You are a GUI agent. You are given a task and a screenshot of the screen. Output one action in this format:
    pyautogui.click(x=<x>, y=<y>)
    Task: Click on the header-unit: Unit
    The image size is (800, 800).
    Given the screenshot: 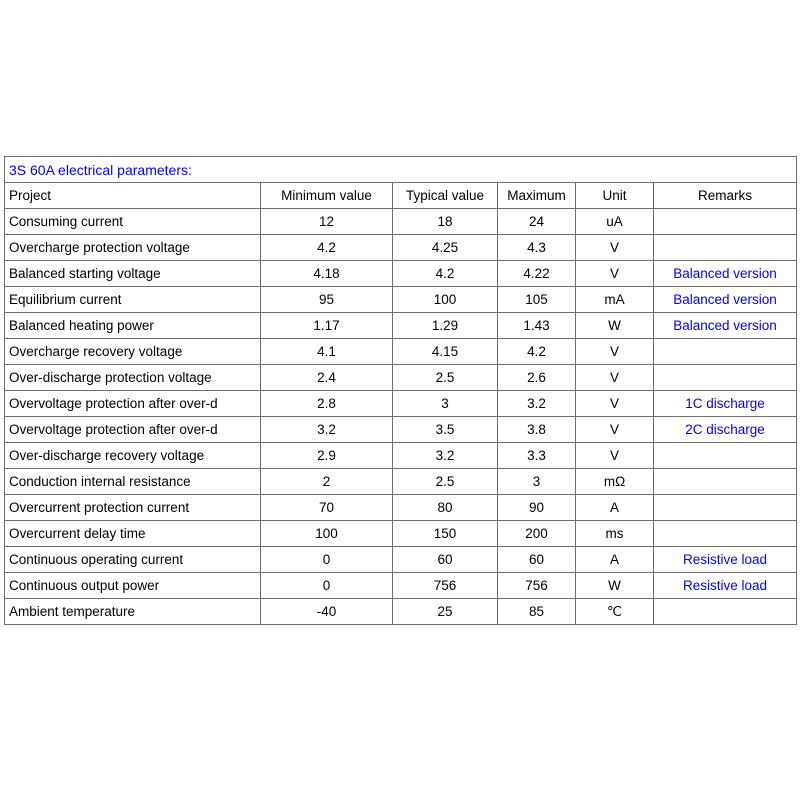 What is the action you would take?
    pyautogui.click(x=614, y=195)
    